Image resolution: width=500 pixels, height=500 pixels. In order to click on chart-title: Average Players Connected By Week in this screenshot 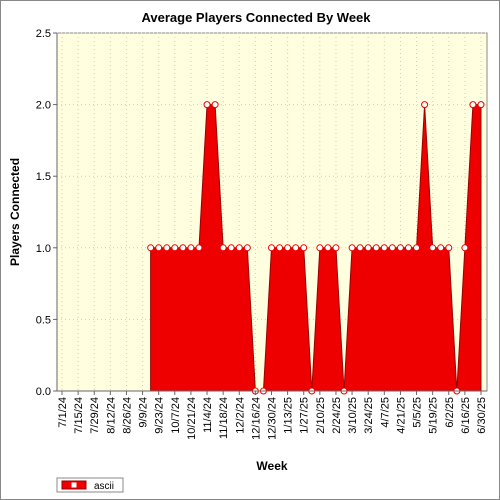, I will do `click(256, 17)`.